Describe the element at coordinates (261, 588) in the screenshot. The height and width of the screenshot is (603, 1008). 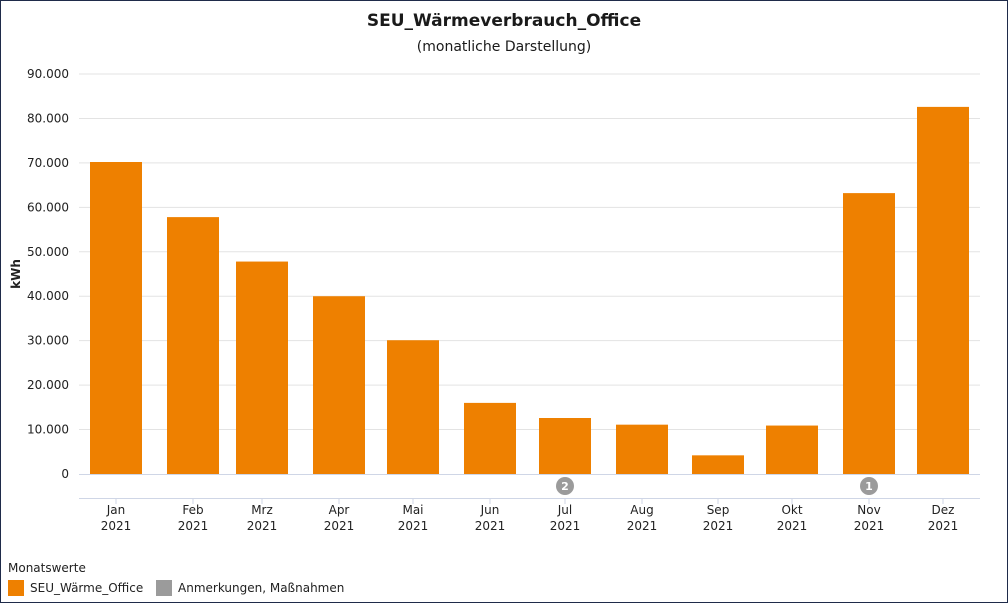
I see `legend-label-annotations: Anmerkungen, Maßnahmen` at that location.